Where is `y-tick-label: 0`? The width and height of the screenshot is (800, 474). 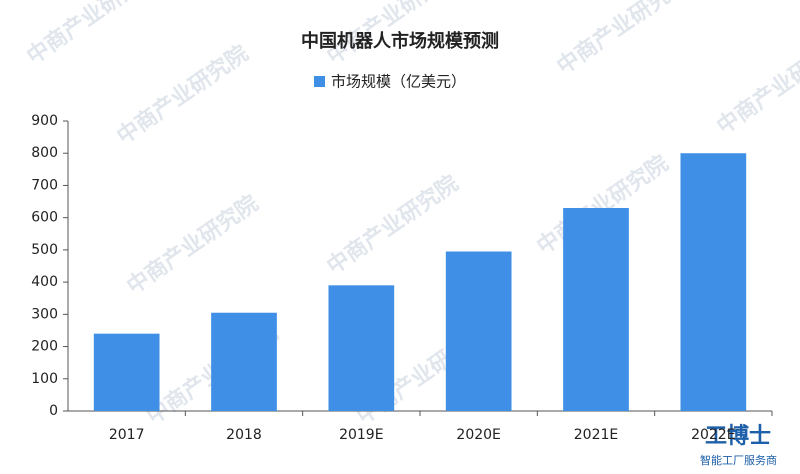 y-tick-label: 0 is located at coordinates (53, 411).